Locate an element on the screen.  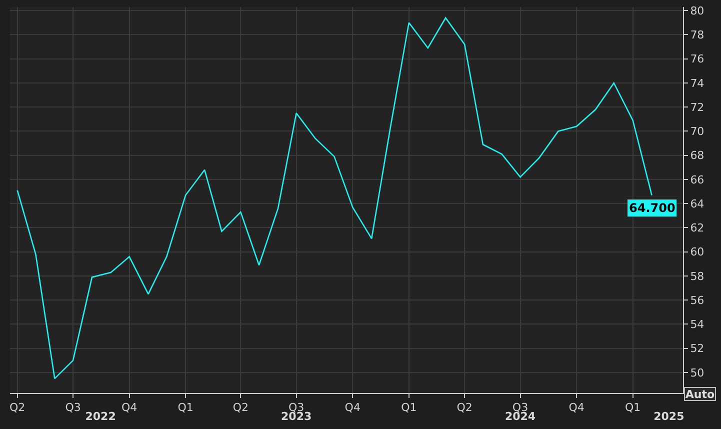
x-tick-label: Q3 is located at coordinates (73, 407).